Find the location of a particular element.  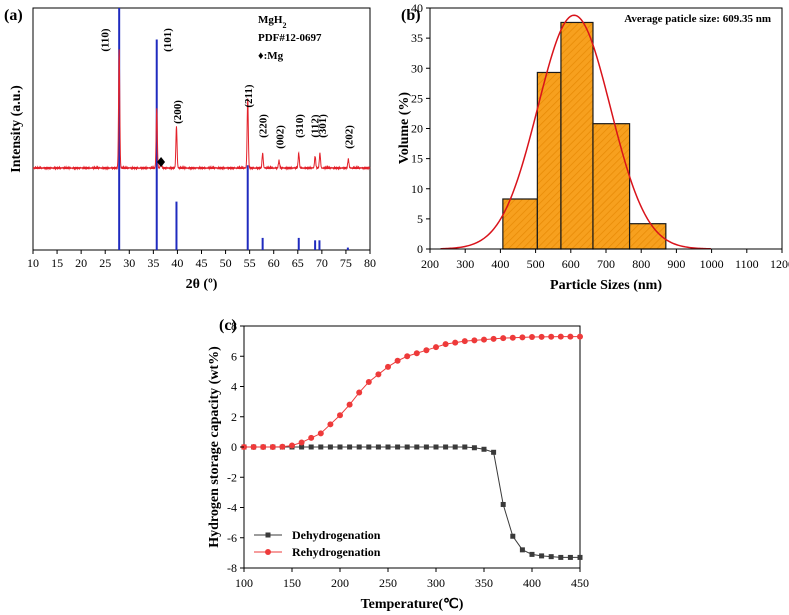

x-tick-label: 40 is located at coordinates (177, 263).